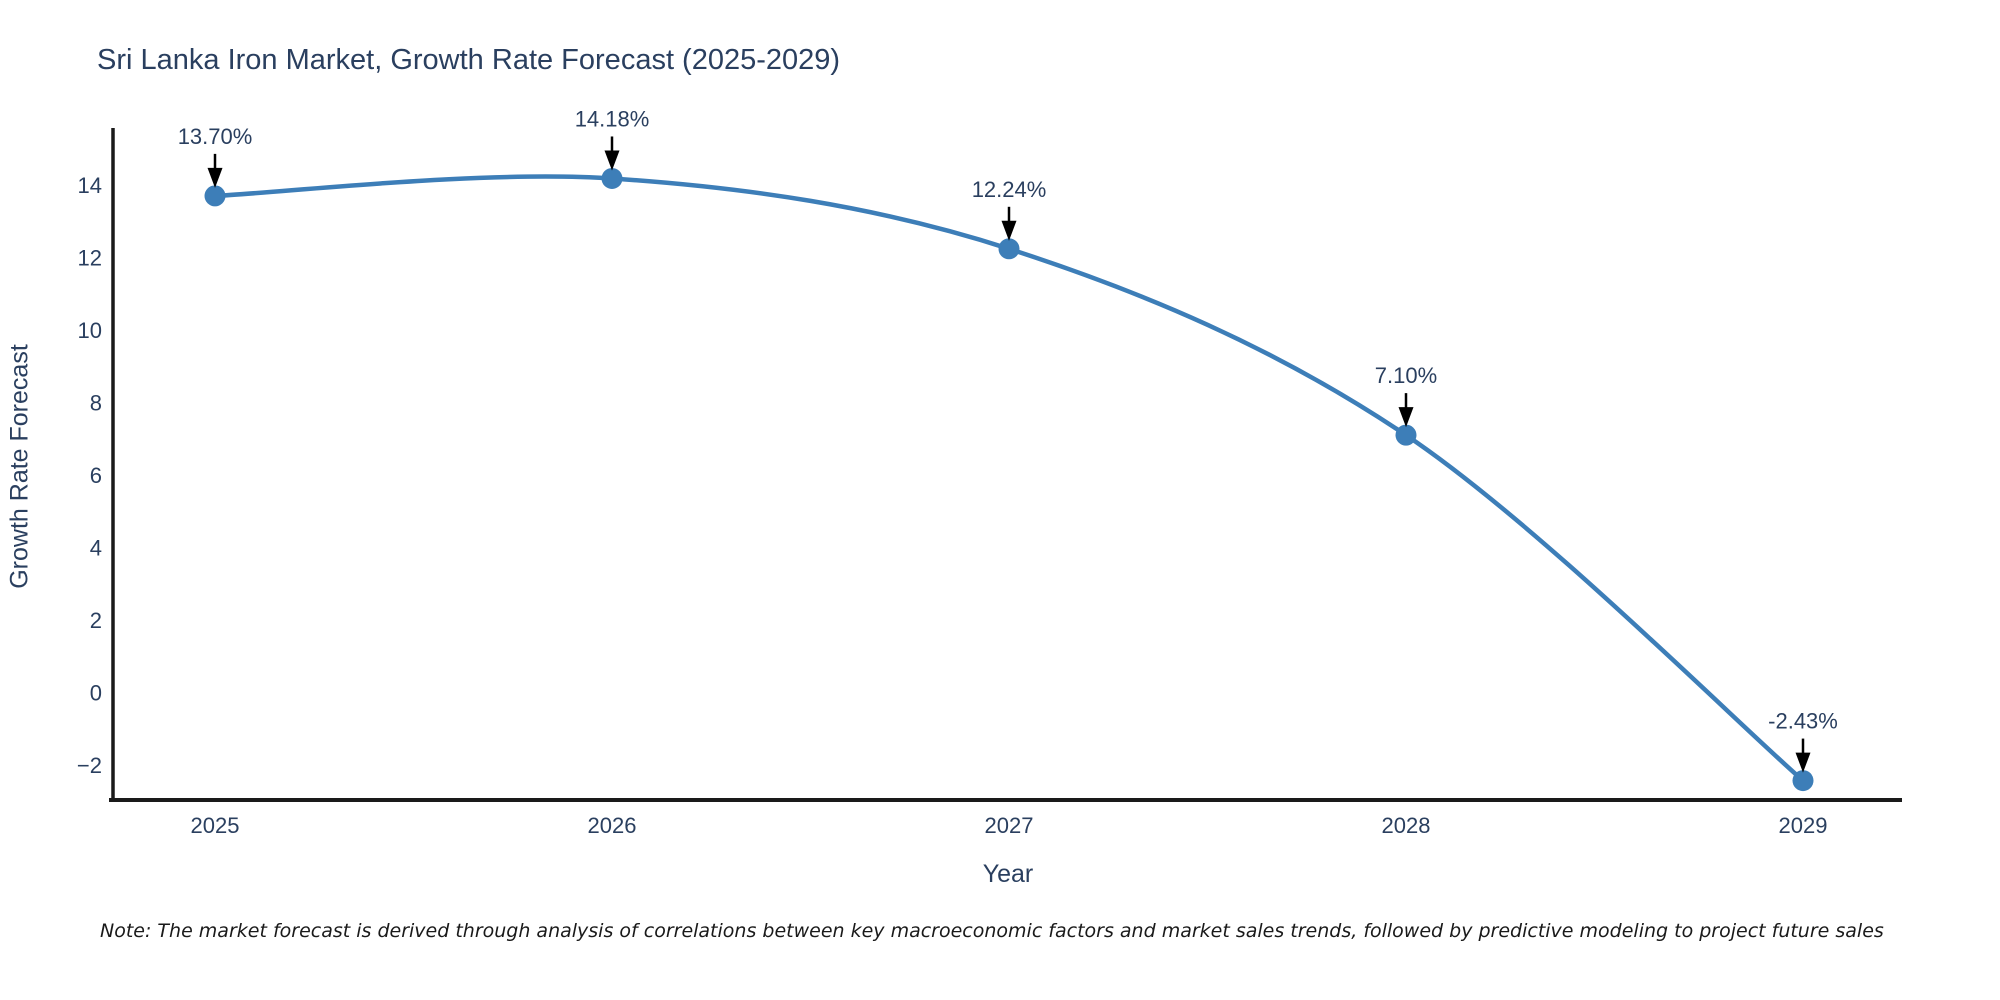 The image size is (2000, 1000). Describe the element at coordinates (612, 178) in the screenshot. I see `data-point-2026` at that location.